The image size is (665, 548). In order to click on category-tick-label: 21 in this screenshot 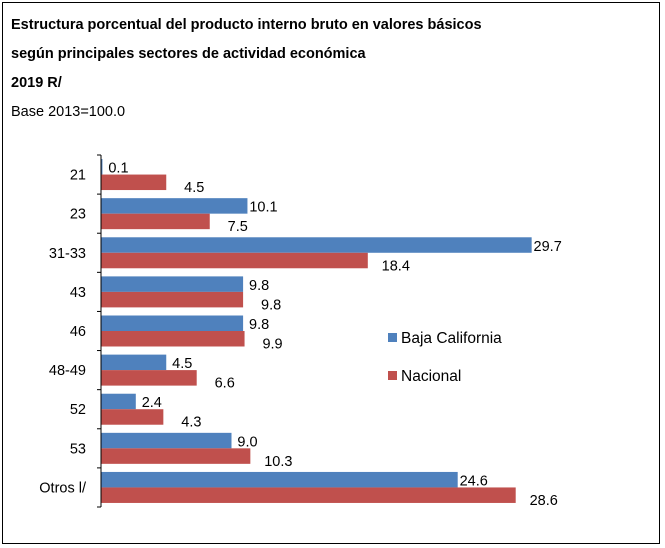, I will do `click(78, 176)`.